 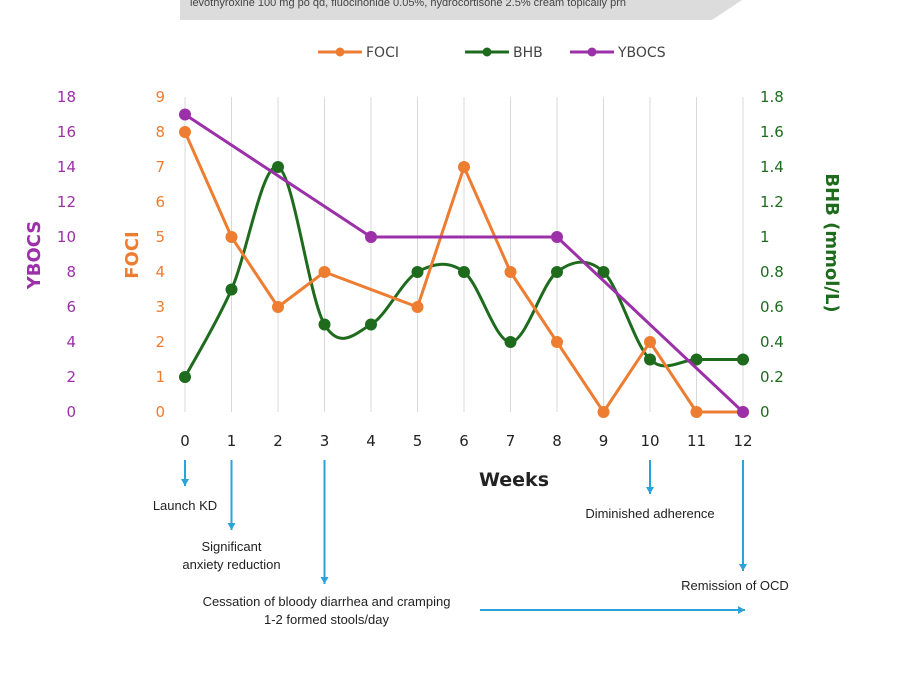 What do you see at coordinates (557, 441) in the screenshot?
I see `x-tick-label: 8` at bounding box center [557, 441].